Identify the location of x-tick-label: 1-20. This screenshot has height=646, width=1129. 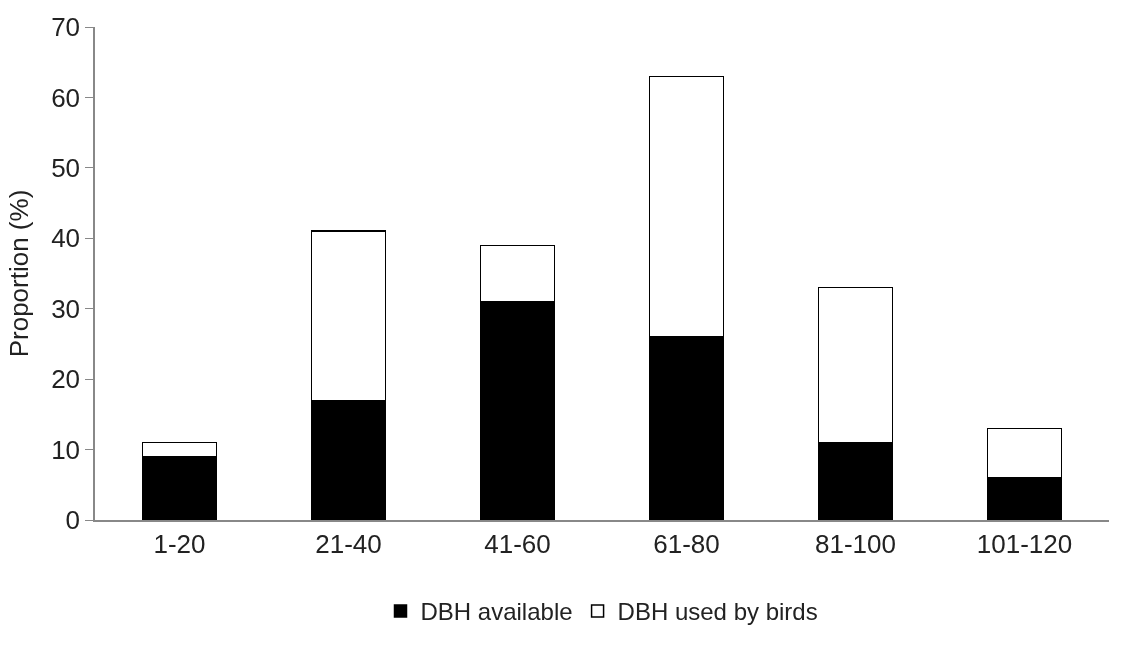
(179, 543).